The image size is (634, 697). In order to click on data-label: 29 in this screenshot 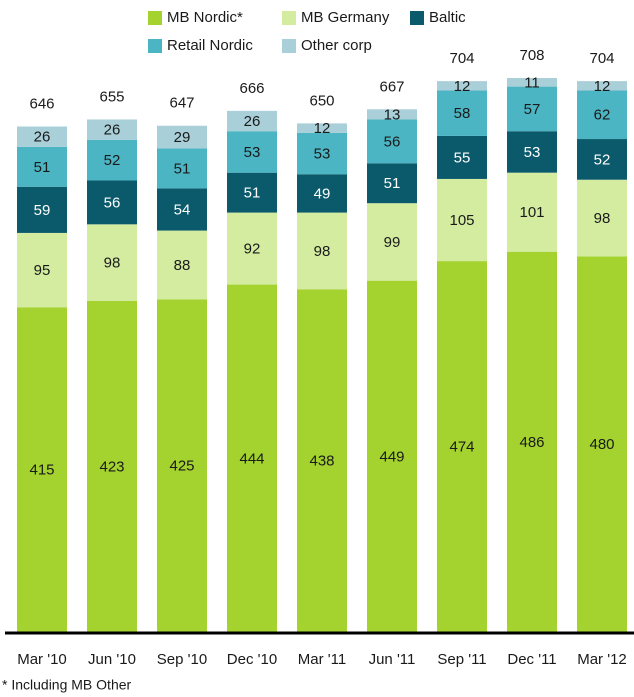, I will do `click(182, 137)`.